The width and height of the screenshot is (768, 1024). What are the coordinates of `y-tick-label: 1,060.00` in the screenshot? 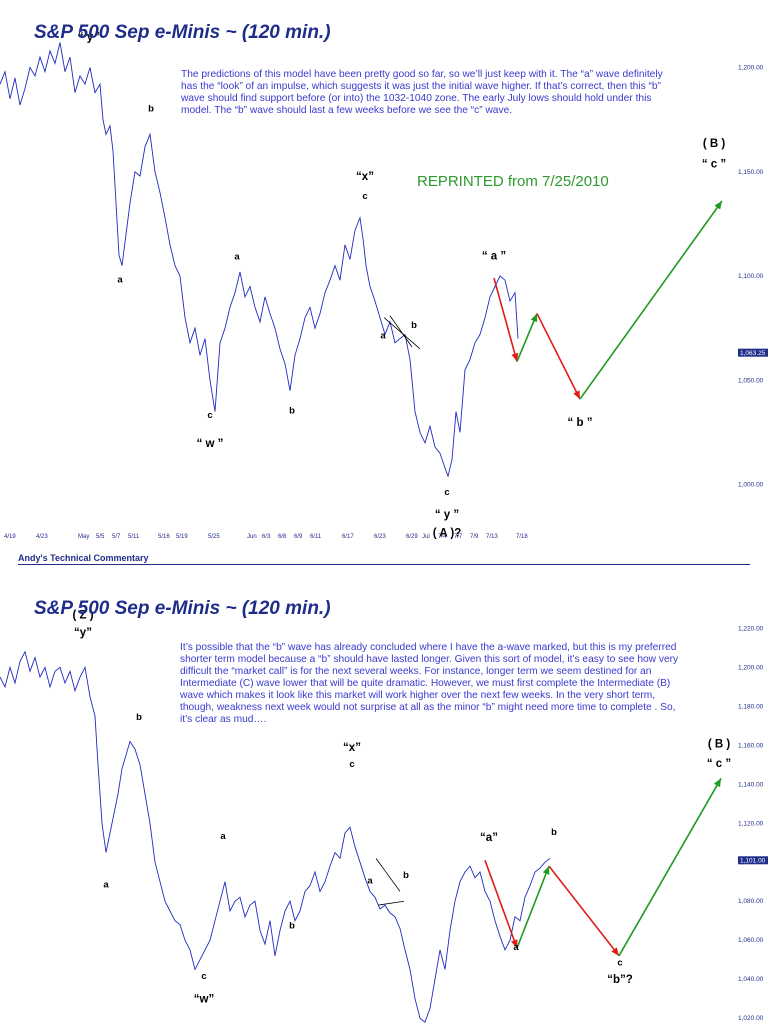 It's located at (751, 940).